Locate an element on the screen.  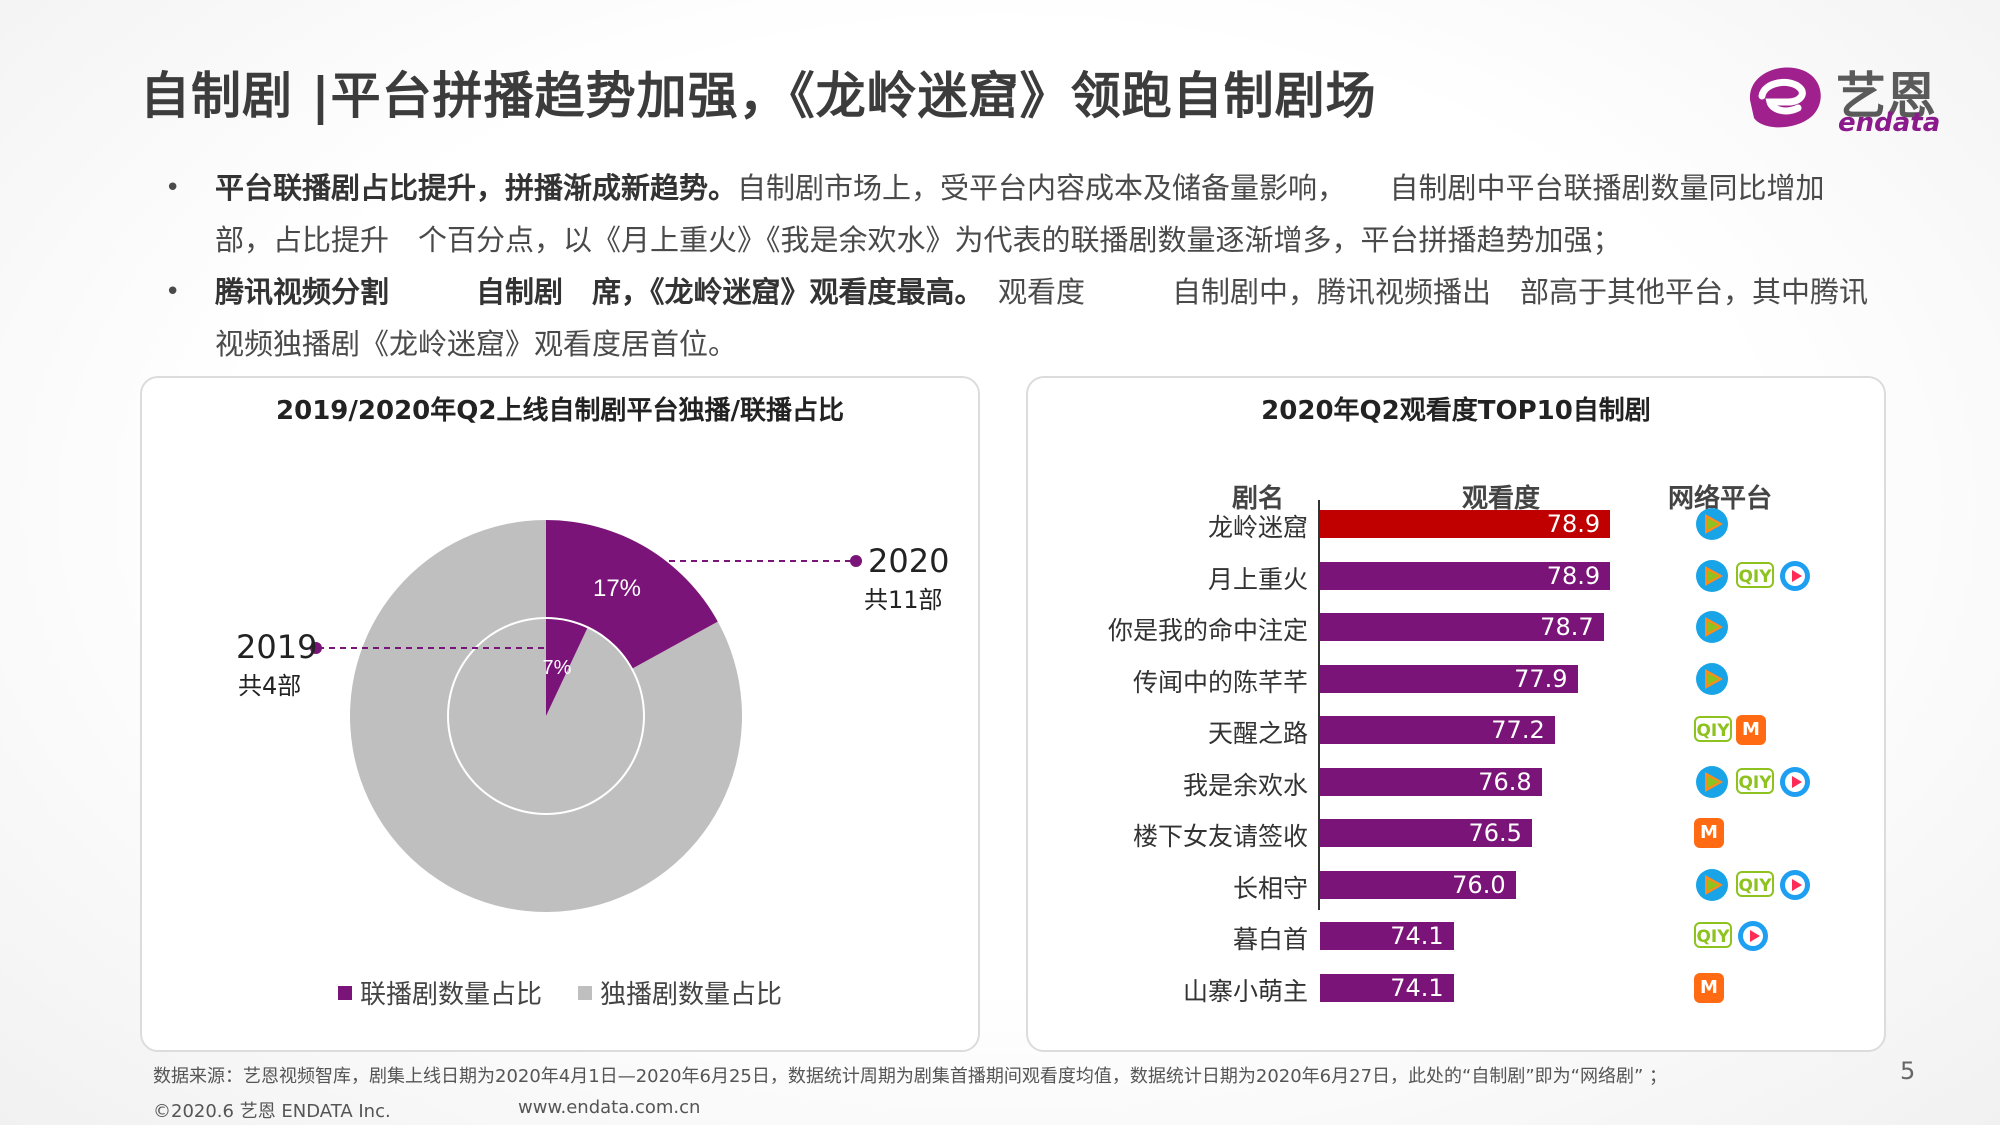
bar-category-label: 天醒之路 is located at coordinates (1257, 733).